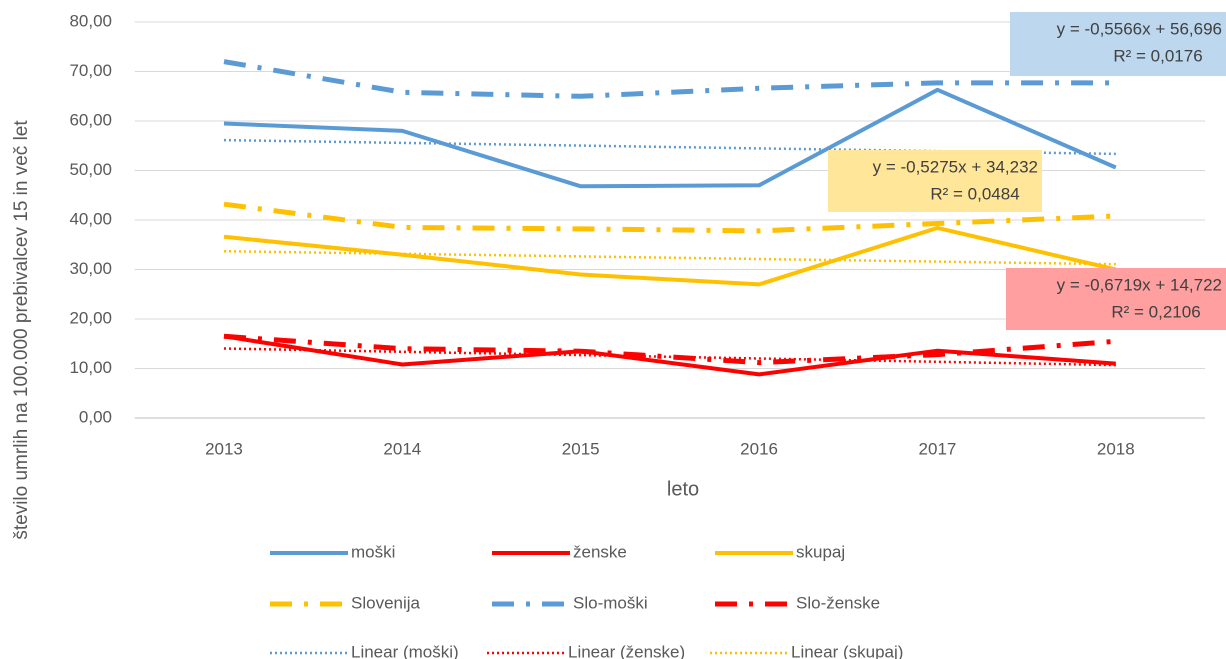 This screenshot has height=659, width=1226. Describe the element at coordinates (974, 193) in the screenshot. I see `trend-r2: R² = 0,0484` at that location.